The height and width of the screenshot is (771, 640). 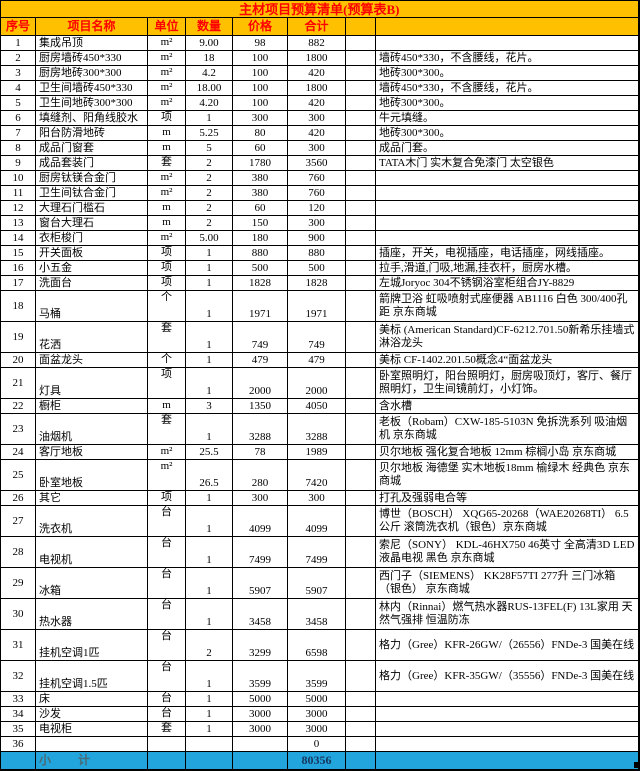 I want to click on quantity-cell: 5.00, so click(x=209, y=238).